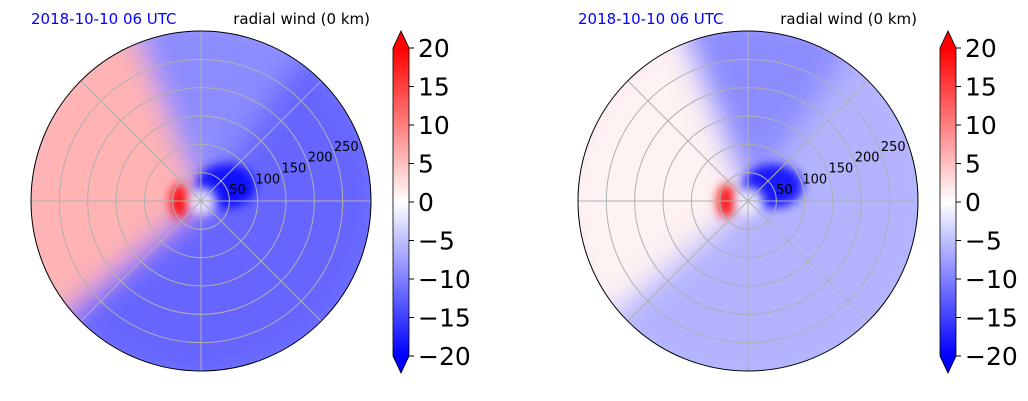  I want to click on colorbar-right: 20 15 10 5 0 −5 −10 −15 −20, so click(978, 202).